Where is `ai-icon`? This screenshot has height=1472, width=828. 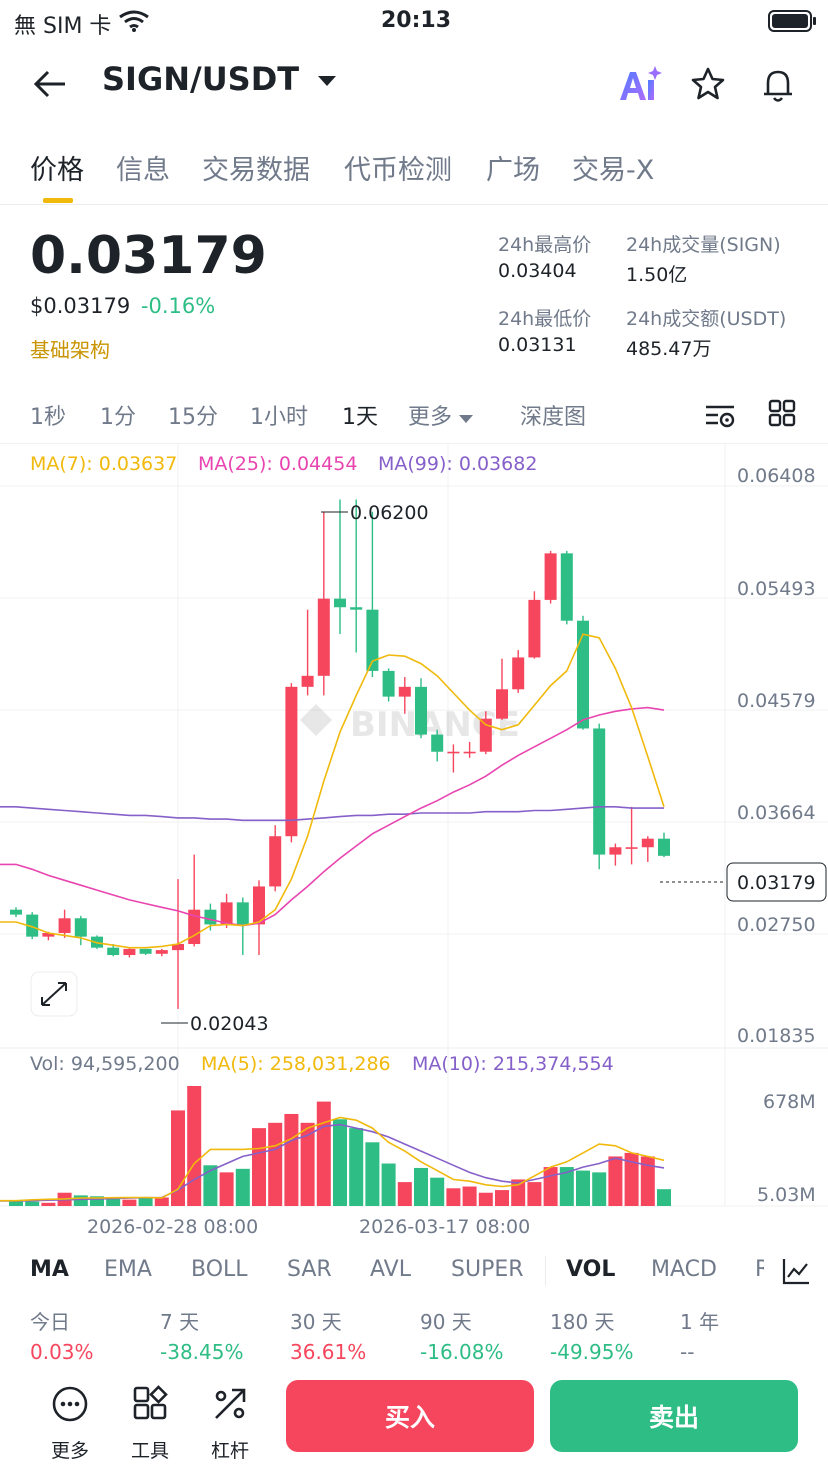
ai-icon is located at coordinates (639, 84).